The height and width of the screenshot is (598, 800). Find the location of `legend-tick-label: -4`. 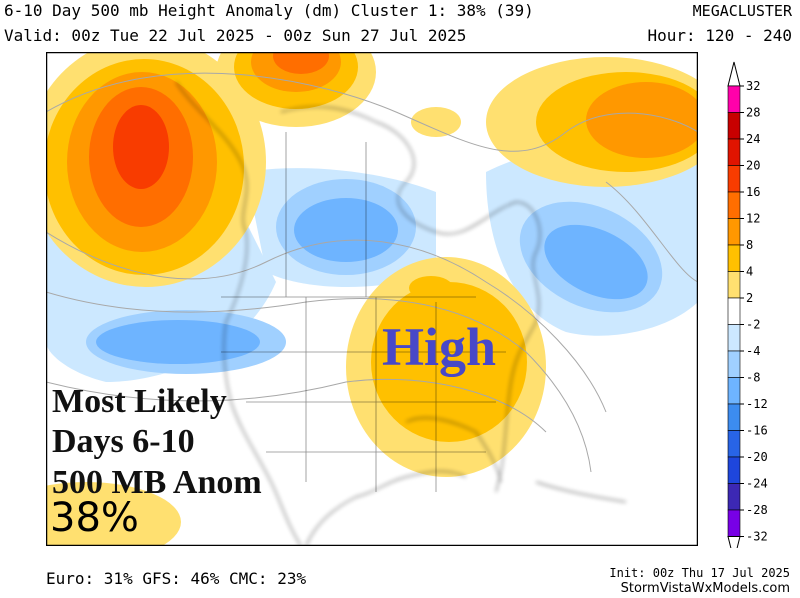

legend-tick-label: -4 is located at coordinates (753, 351).